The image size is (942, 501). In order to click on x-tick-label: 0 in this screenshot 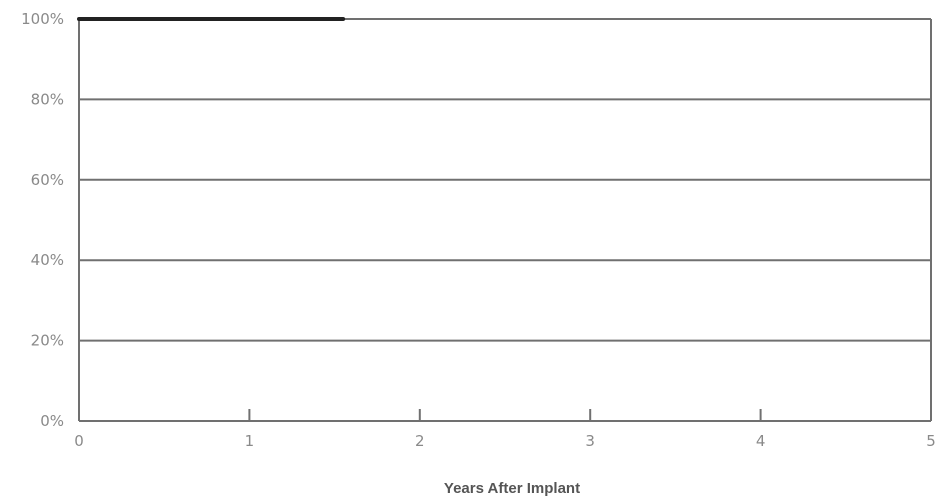, I will do `click(79, 441)`.